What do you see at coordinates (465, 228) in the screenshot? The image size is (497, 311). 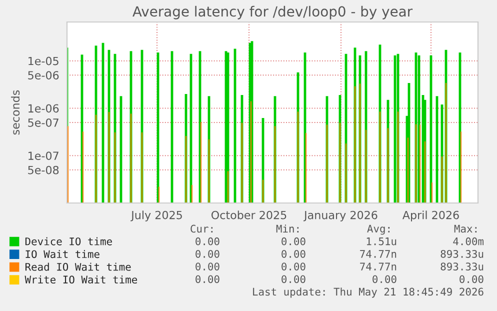 I see `text: Max:` at bounding box center [465, 228].